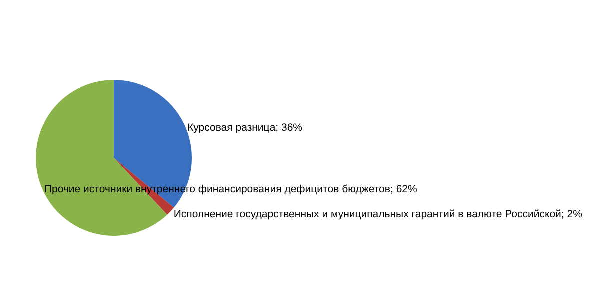 This screenshot has width=599, height=305. Describe the element at coordinates (571, 214) in the screenshot. I see `data-label: ; 2%` at that location.